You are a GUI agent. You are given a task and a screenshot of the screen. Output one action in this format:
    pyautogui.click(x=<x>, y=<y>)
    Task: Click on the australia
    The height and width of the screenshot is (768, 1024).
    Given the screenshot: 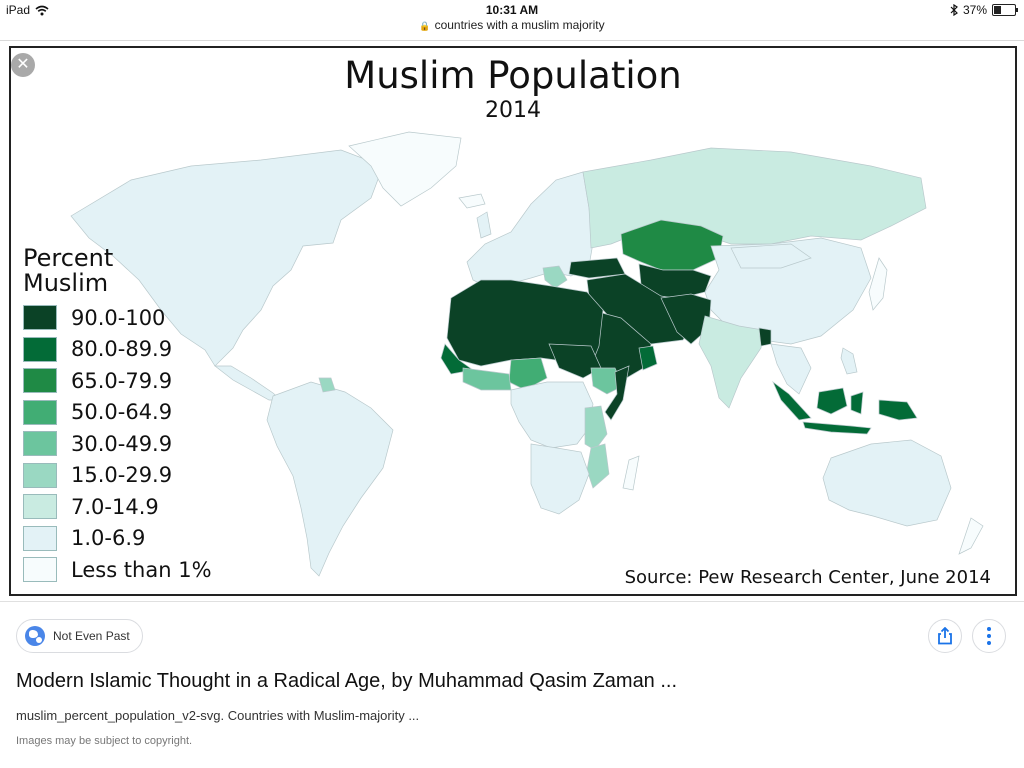 What is the action you would take?
    pyautogui.click(x=887, y=483)
    